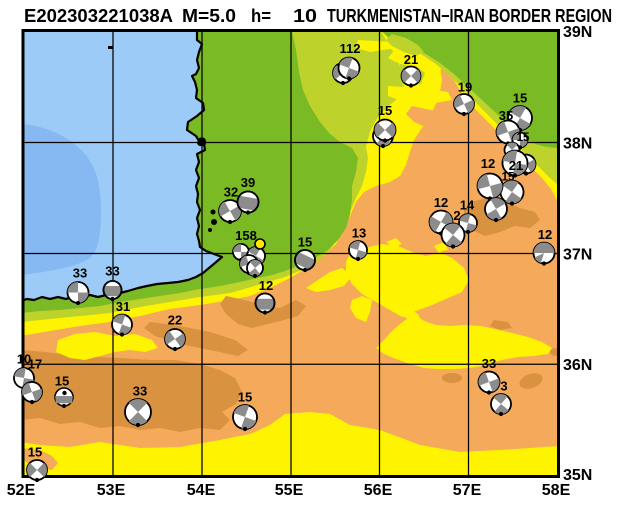 The height and width of the screenshot is (505, 618). What do you see at coordinates (246, 235) in the screenshot?
I see `svg-text: 158` at bounding box center [246, 235].